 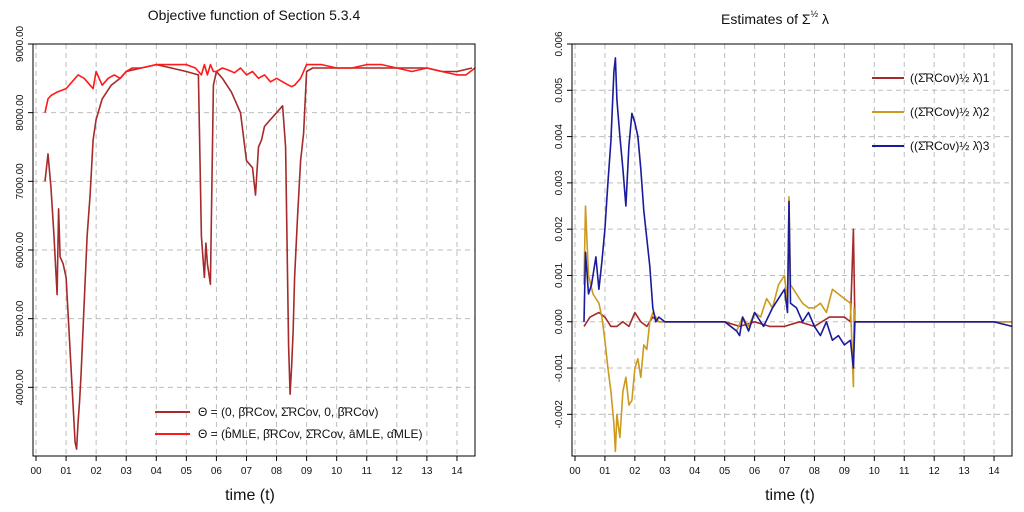 What do you see at coordinates (994, 471) in the screenshot?
I see `right-x-tick-label: 14` at bounding box center [994, 471].